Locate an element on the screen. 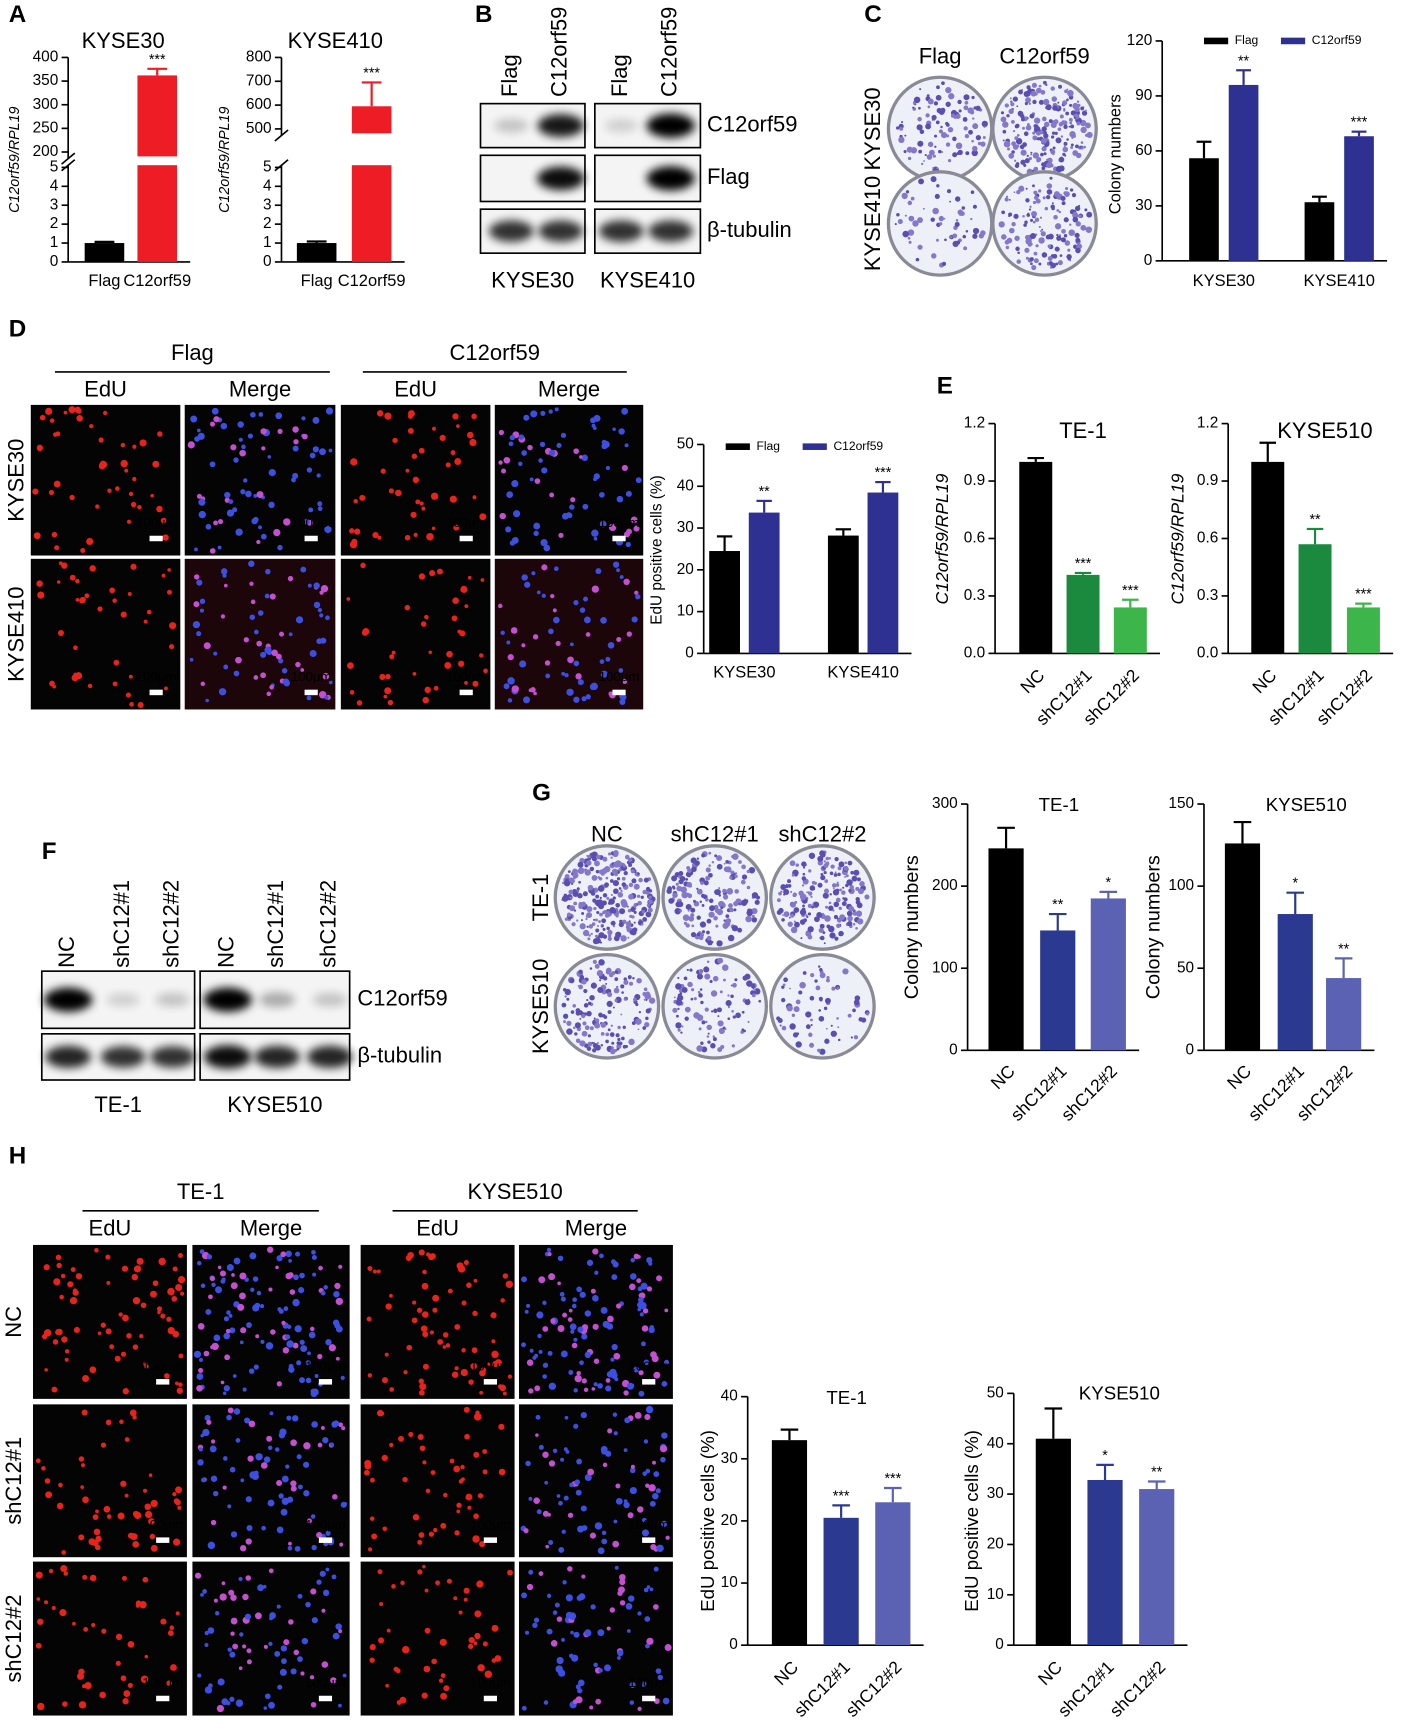 This screenshot has width=1403, height=1729. scale-bar-label: 100μm is located at coordinates (466, 676).